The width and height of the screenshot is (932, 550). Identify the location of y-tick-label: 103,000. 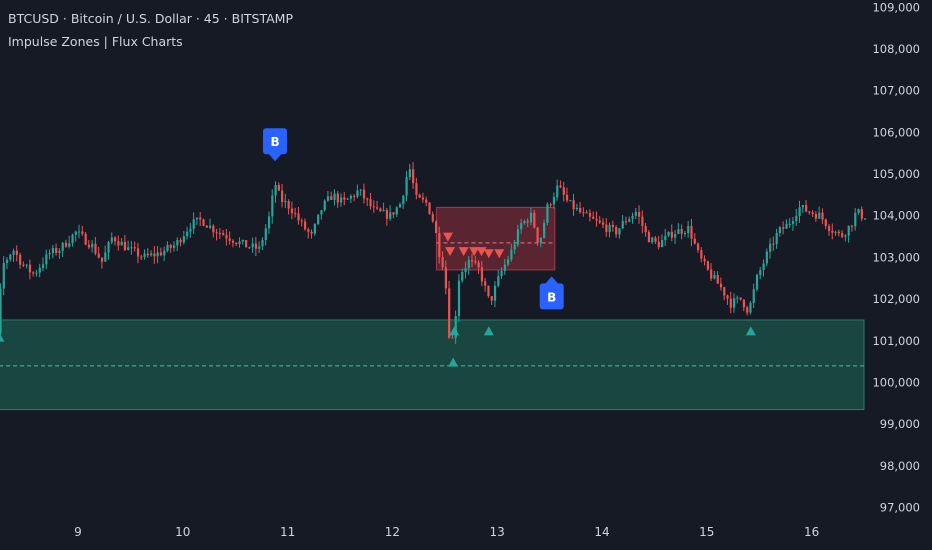
(896, 257).